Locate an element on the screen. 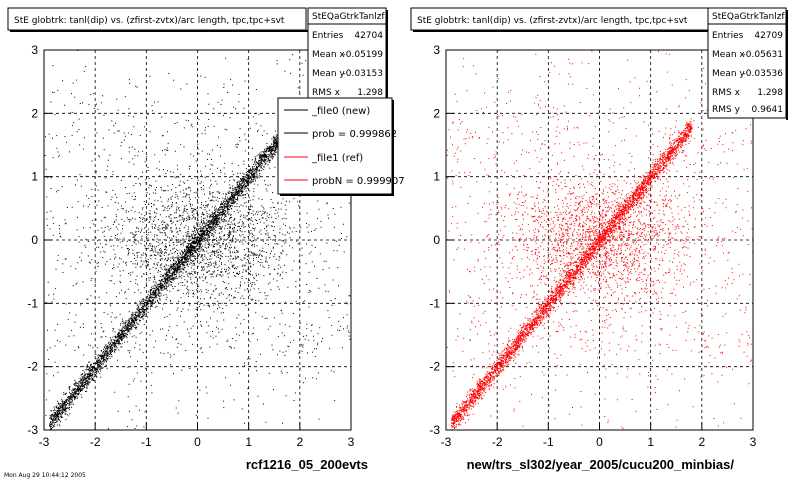  left-stats-value-1: -0.05199 is located at coordinates (363, 55).